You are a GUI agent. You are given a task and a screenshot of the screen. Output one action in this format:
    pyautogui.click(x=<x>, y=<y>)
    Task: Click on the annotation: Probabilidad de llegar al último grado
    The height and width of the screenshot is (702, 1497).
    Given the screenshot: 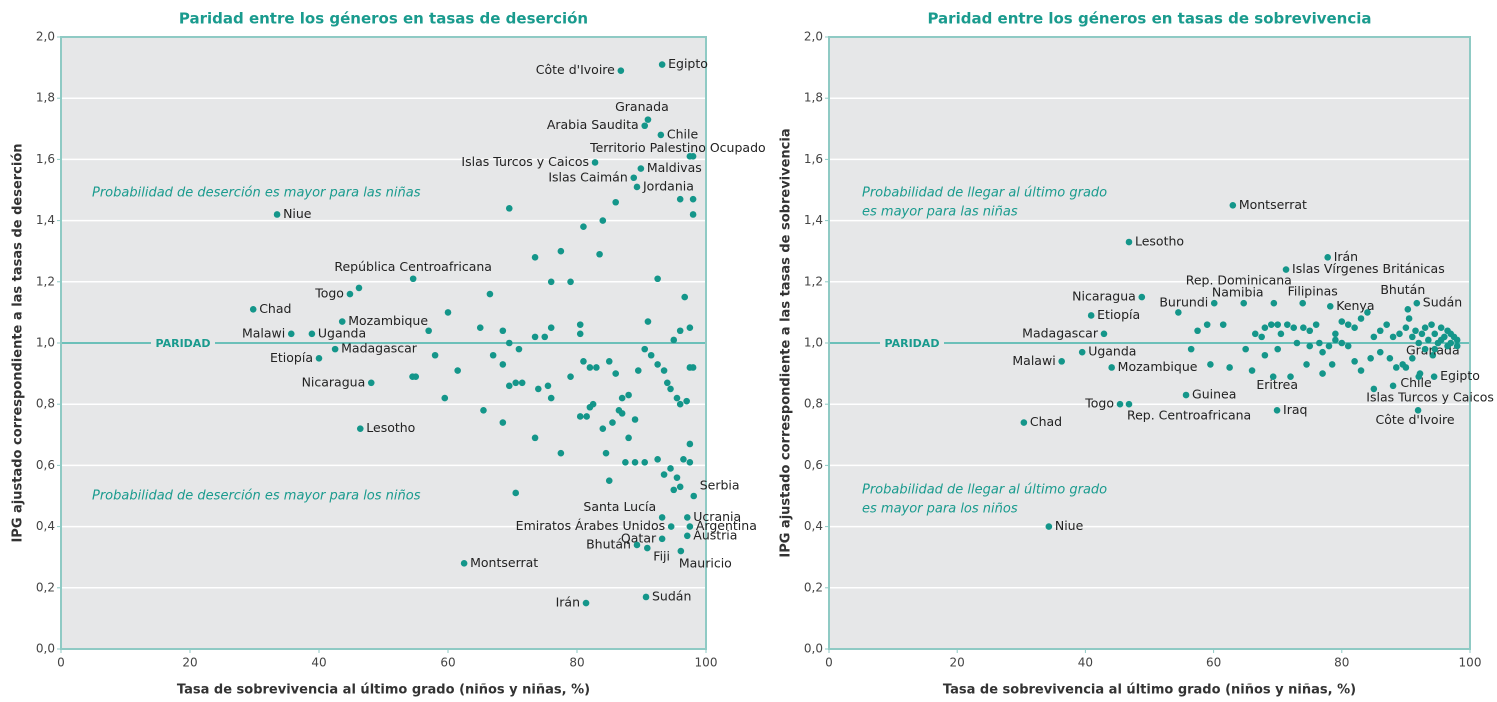 What is the action you would take?
    pyautogui.click(x=984, y=490)
    